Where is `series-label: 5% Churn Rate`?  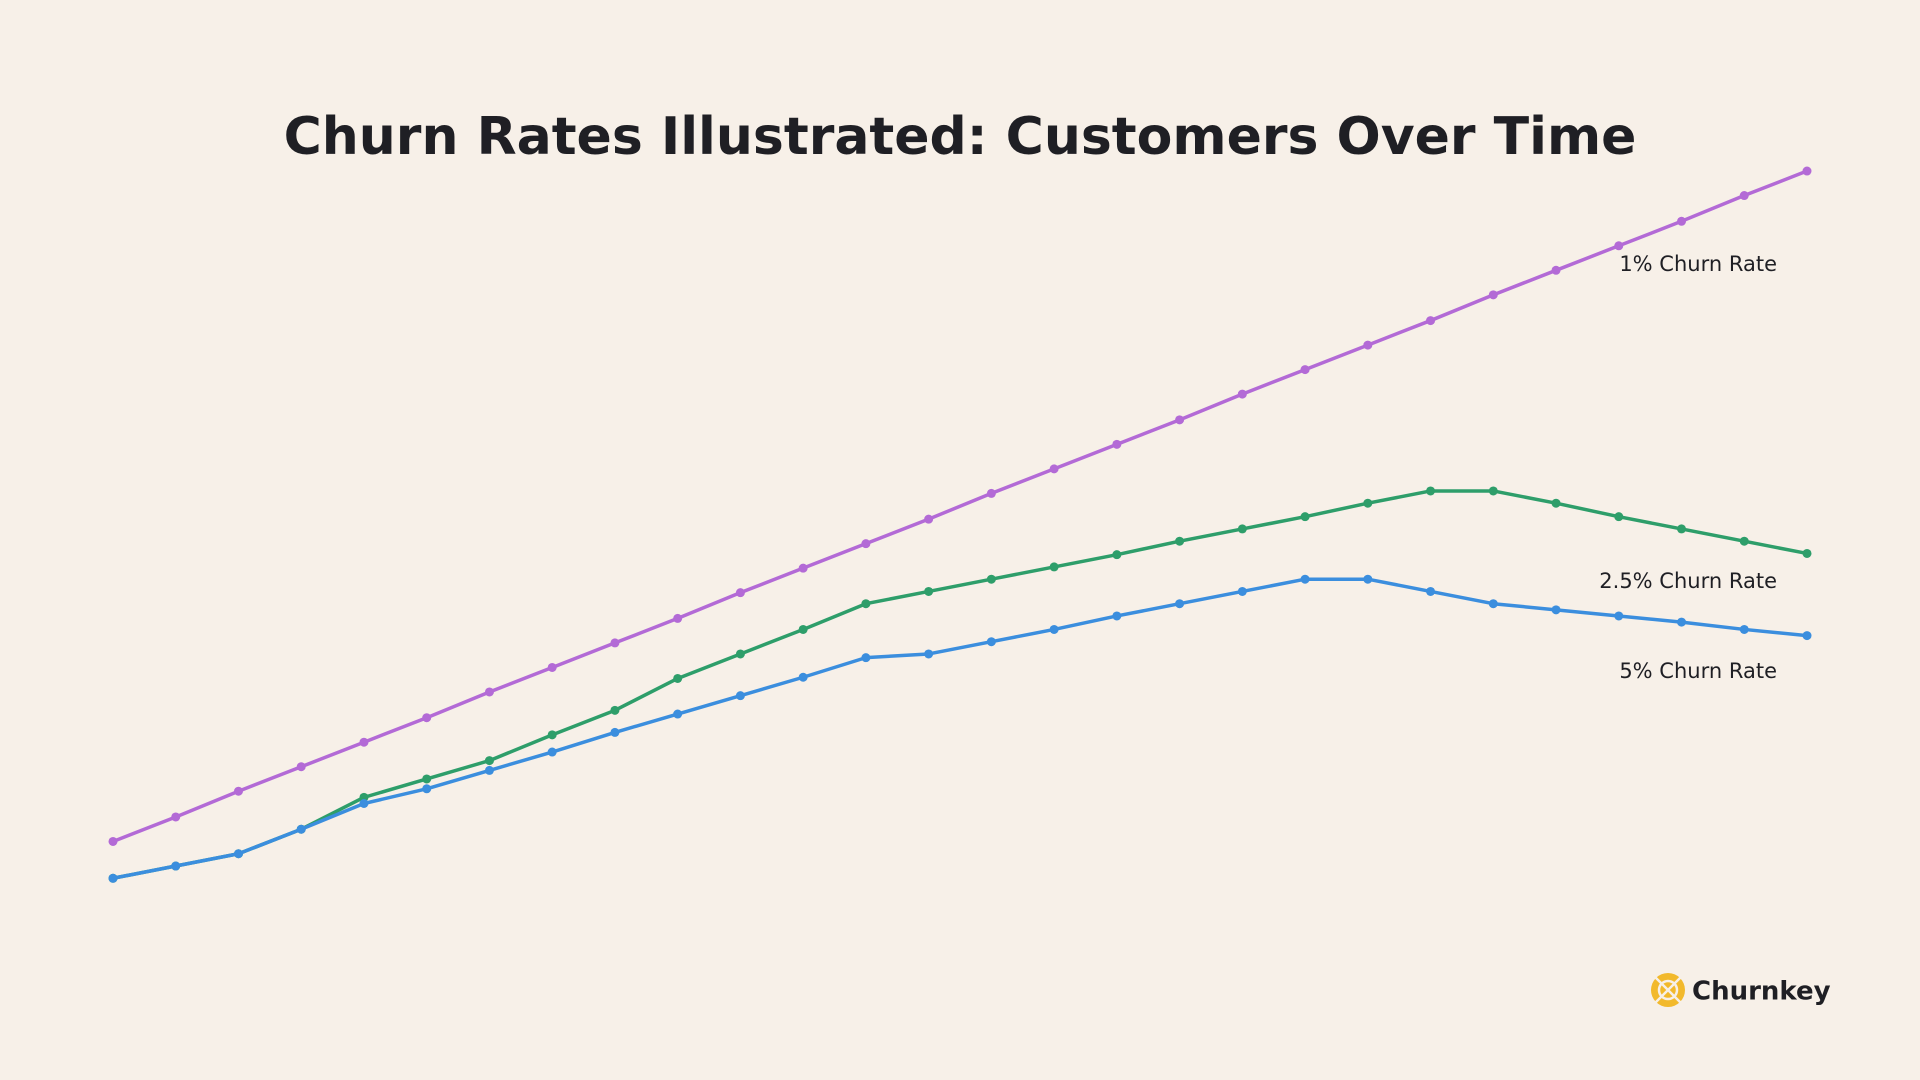
series-label: 5% Churn Rate is located at coordinates (1698, 671).